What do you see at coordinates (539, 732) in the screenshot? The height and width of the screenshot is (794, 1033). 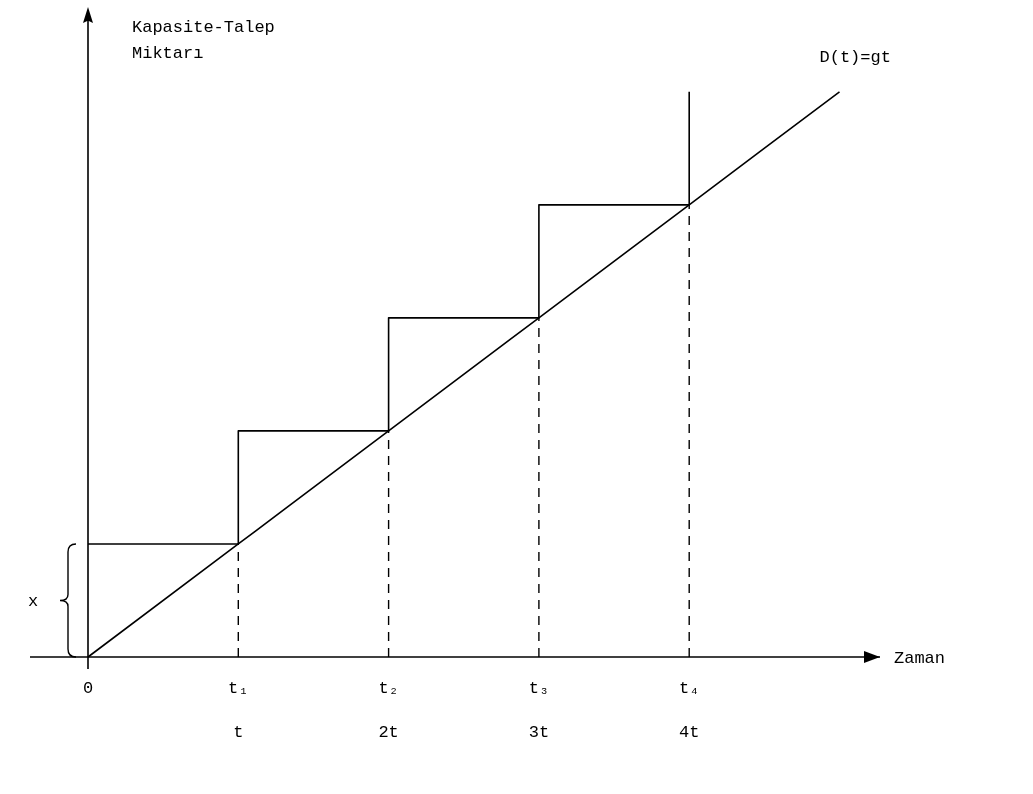 I see `text: 3t` at bounding box center [539, 732].